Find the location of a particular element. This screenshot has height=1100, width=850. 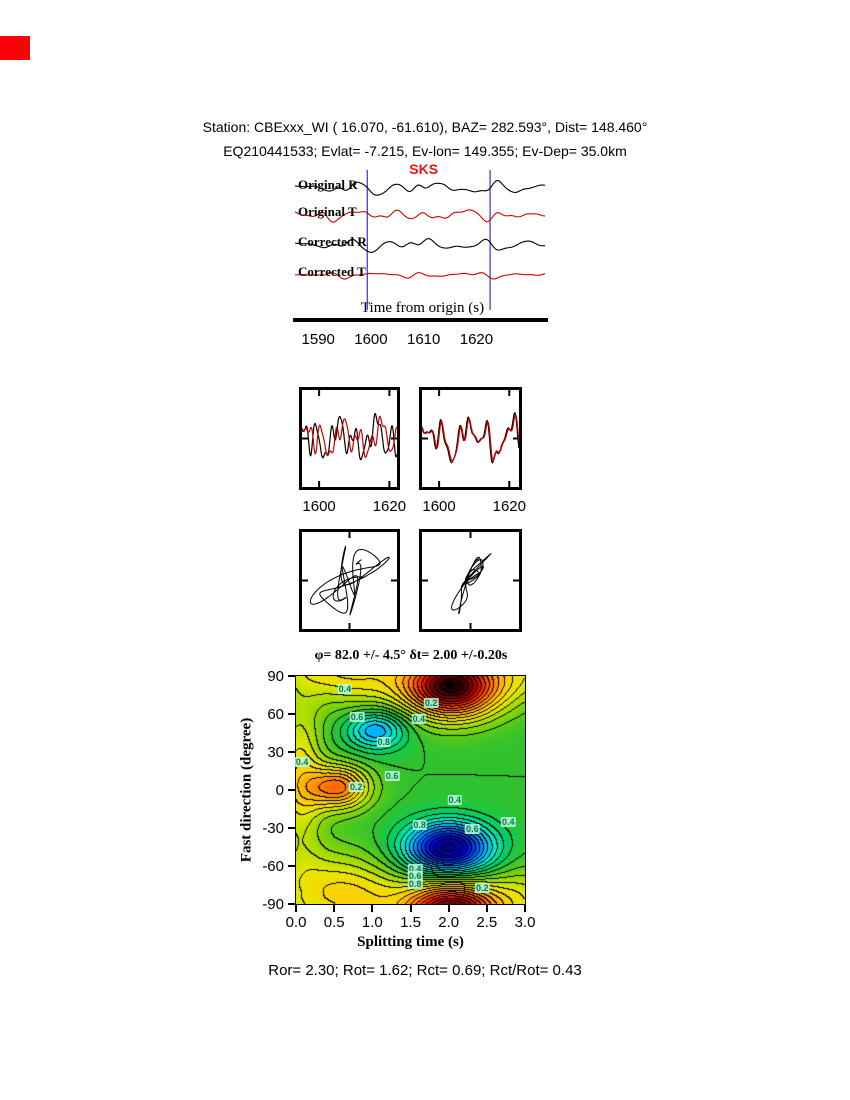

trace-label: Corrected R is located at coordinates (332, 241).